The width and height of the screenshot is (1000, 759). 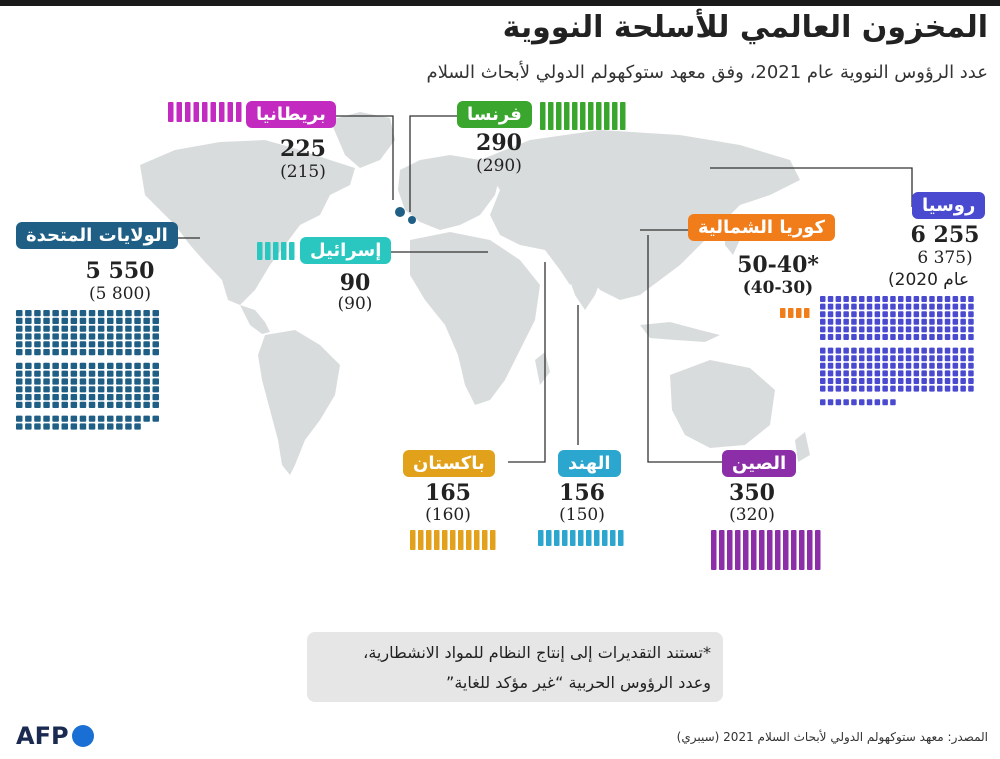 What do you see at coordinates (346, 250) in the screenshot?
I see `label-israel: إسرائيل` at bounding box center [346, 250].